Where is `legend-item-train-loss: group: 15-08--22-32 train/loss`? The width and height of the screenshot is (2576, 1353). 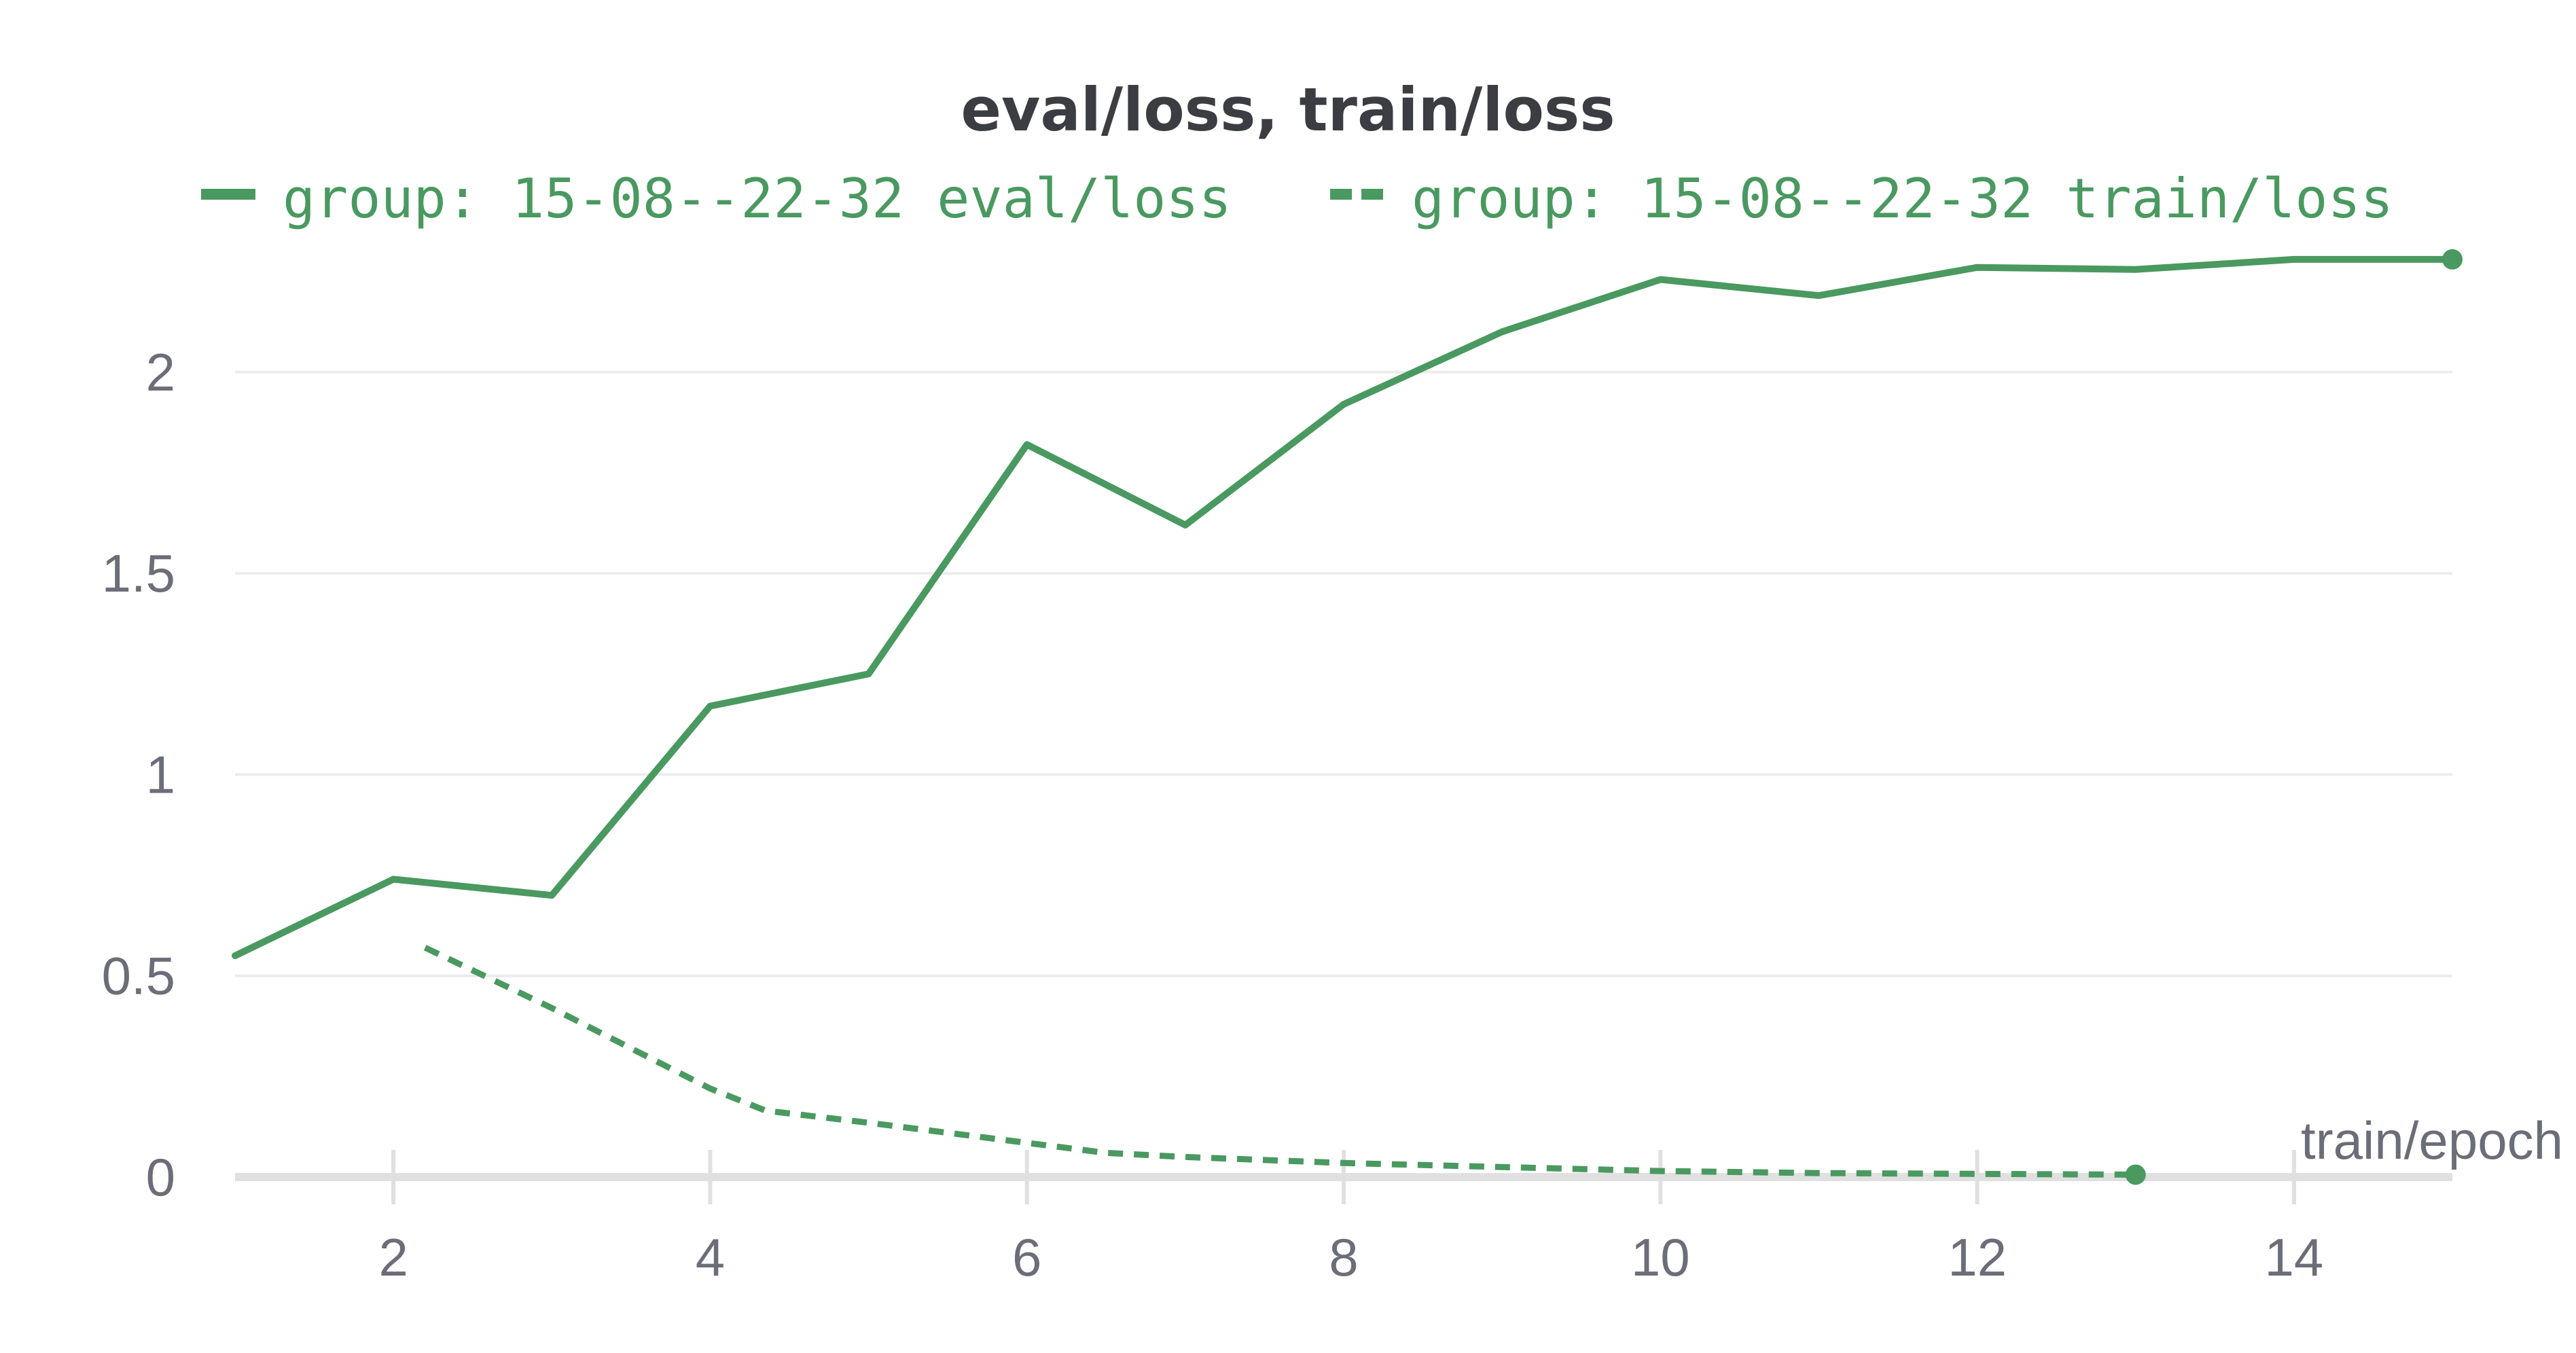 legend-item-train-loss: group: 15-08--22-32 train/loss is located at coordinates (1861, 198).